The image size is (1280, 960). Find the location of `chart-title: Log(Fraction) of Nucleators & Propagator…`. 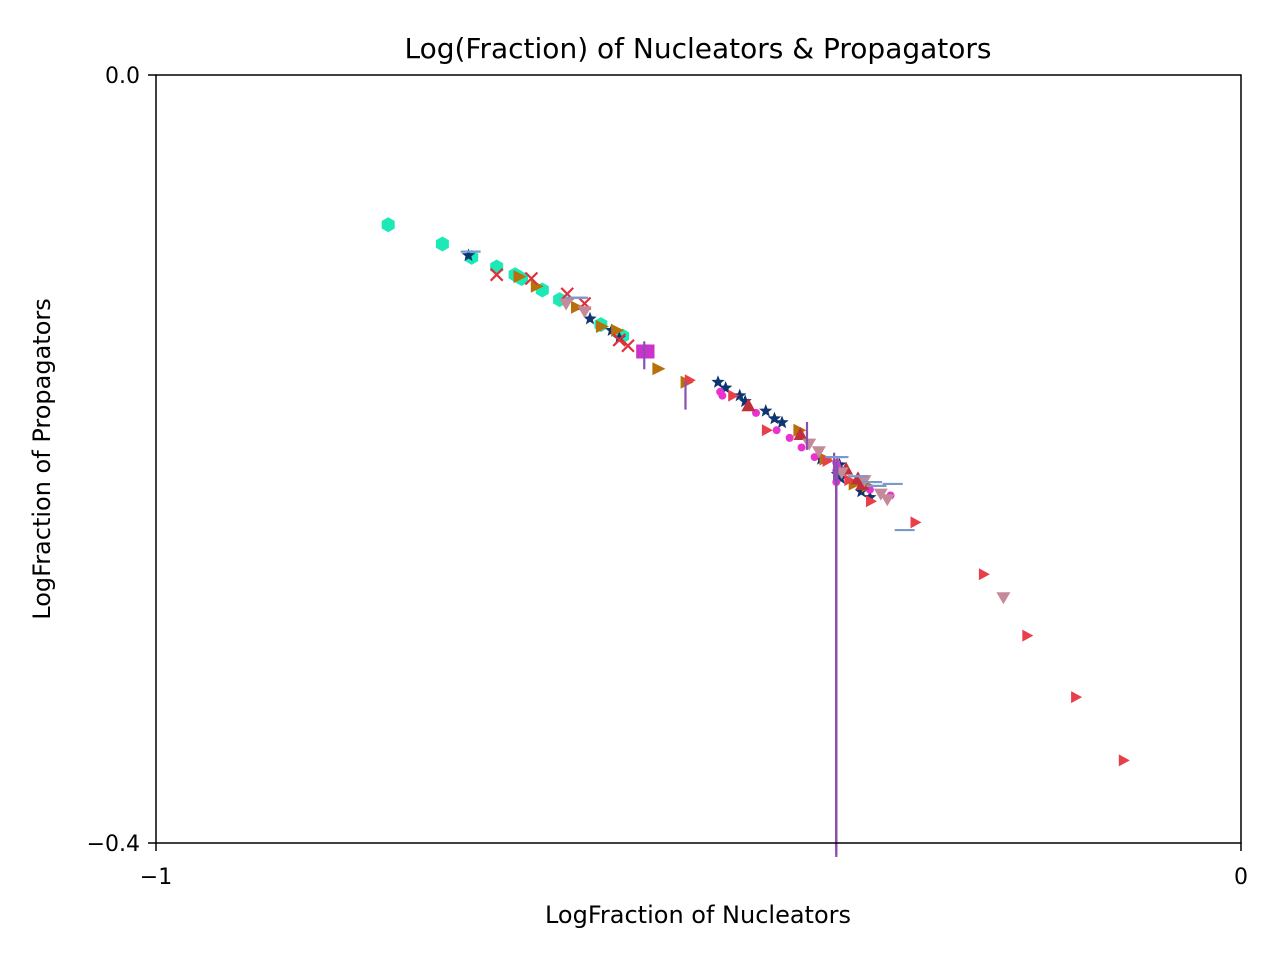

chart-title: Log(Fraction) of Nucleators & Propagator… is located at coordinates (697, 48).